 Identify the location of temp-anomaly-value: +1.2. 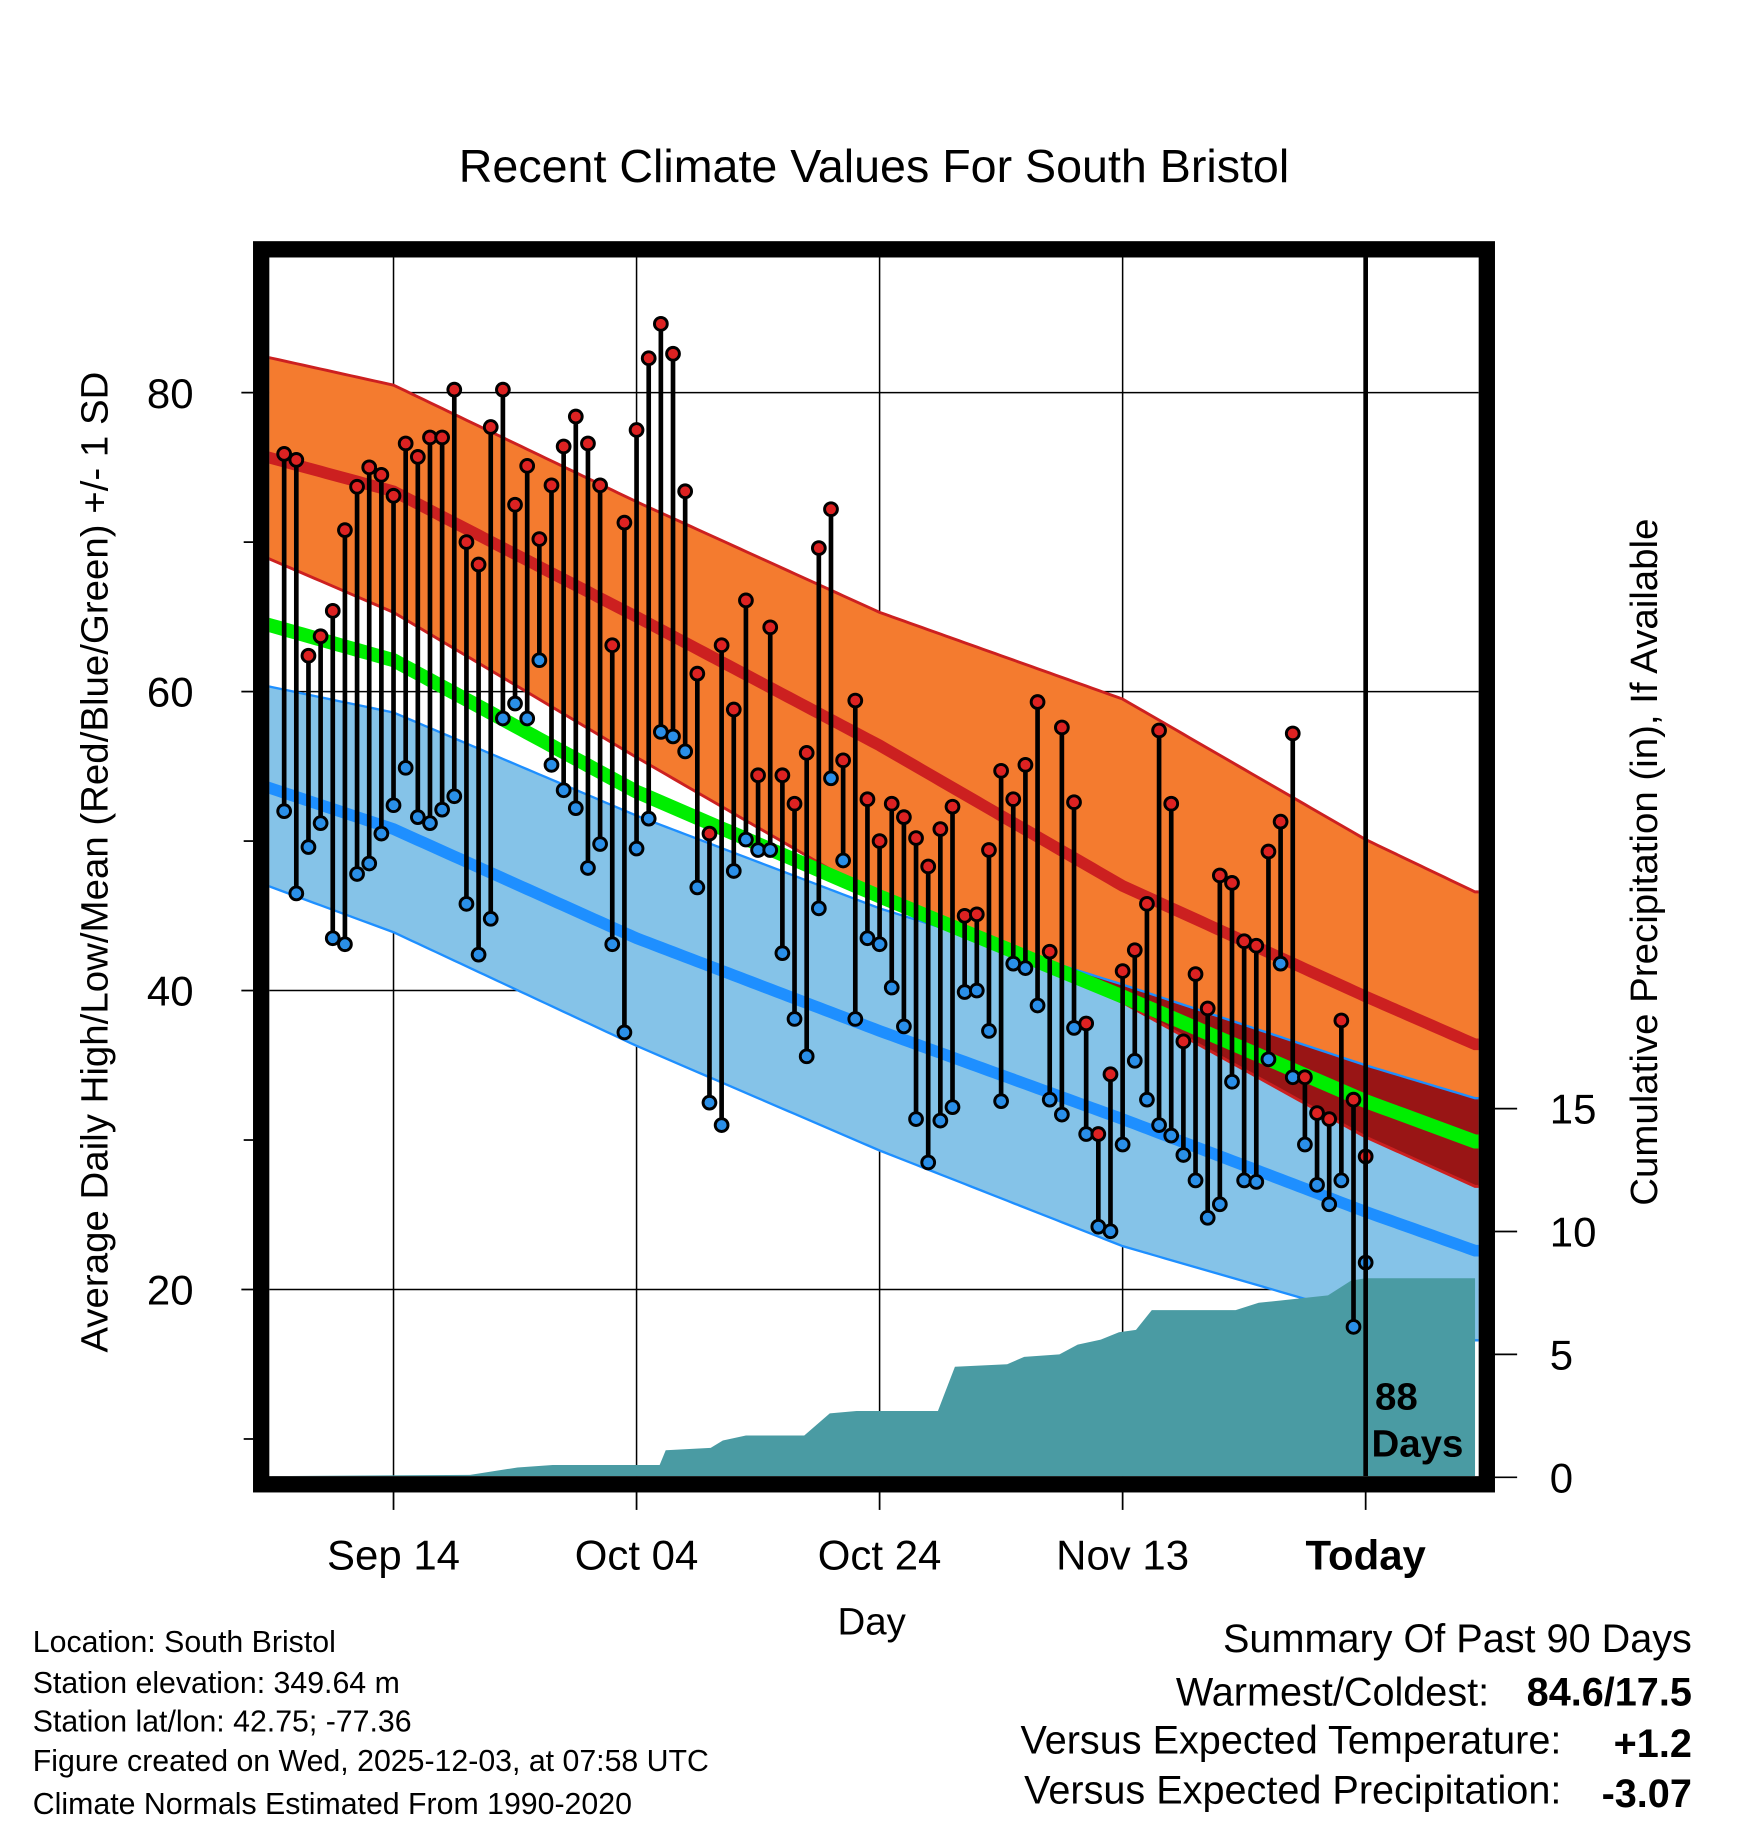
(1653, 1744).